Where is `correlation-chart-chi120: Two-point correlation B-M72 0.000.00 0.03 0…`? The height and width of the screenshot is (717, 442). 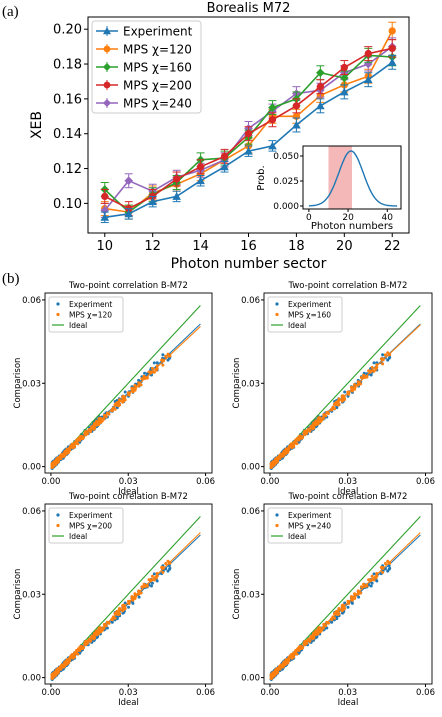
correlation-chart-chi120: Two-point correlation B-M72 0.000.00 0.03 0… is located at coordinates (114, 389).